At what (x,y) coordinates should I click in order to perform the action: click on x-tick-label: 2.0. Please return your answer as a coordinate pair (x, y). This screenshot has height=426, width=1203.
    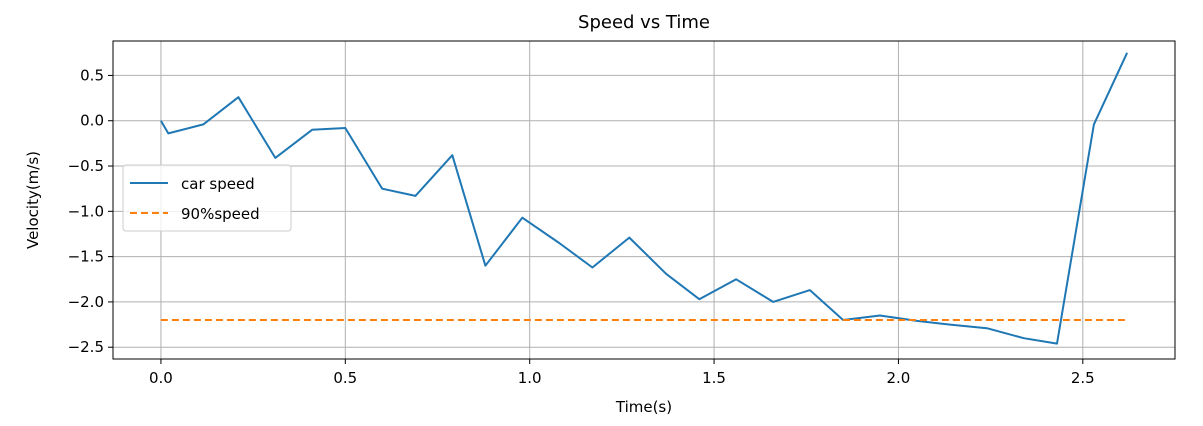
    Looking at the image, I should click on (899, 378).